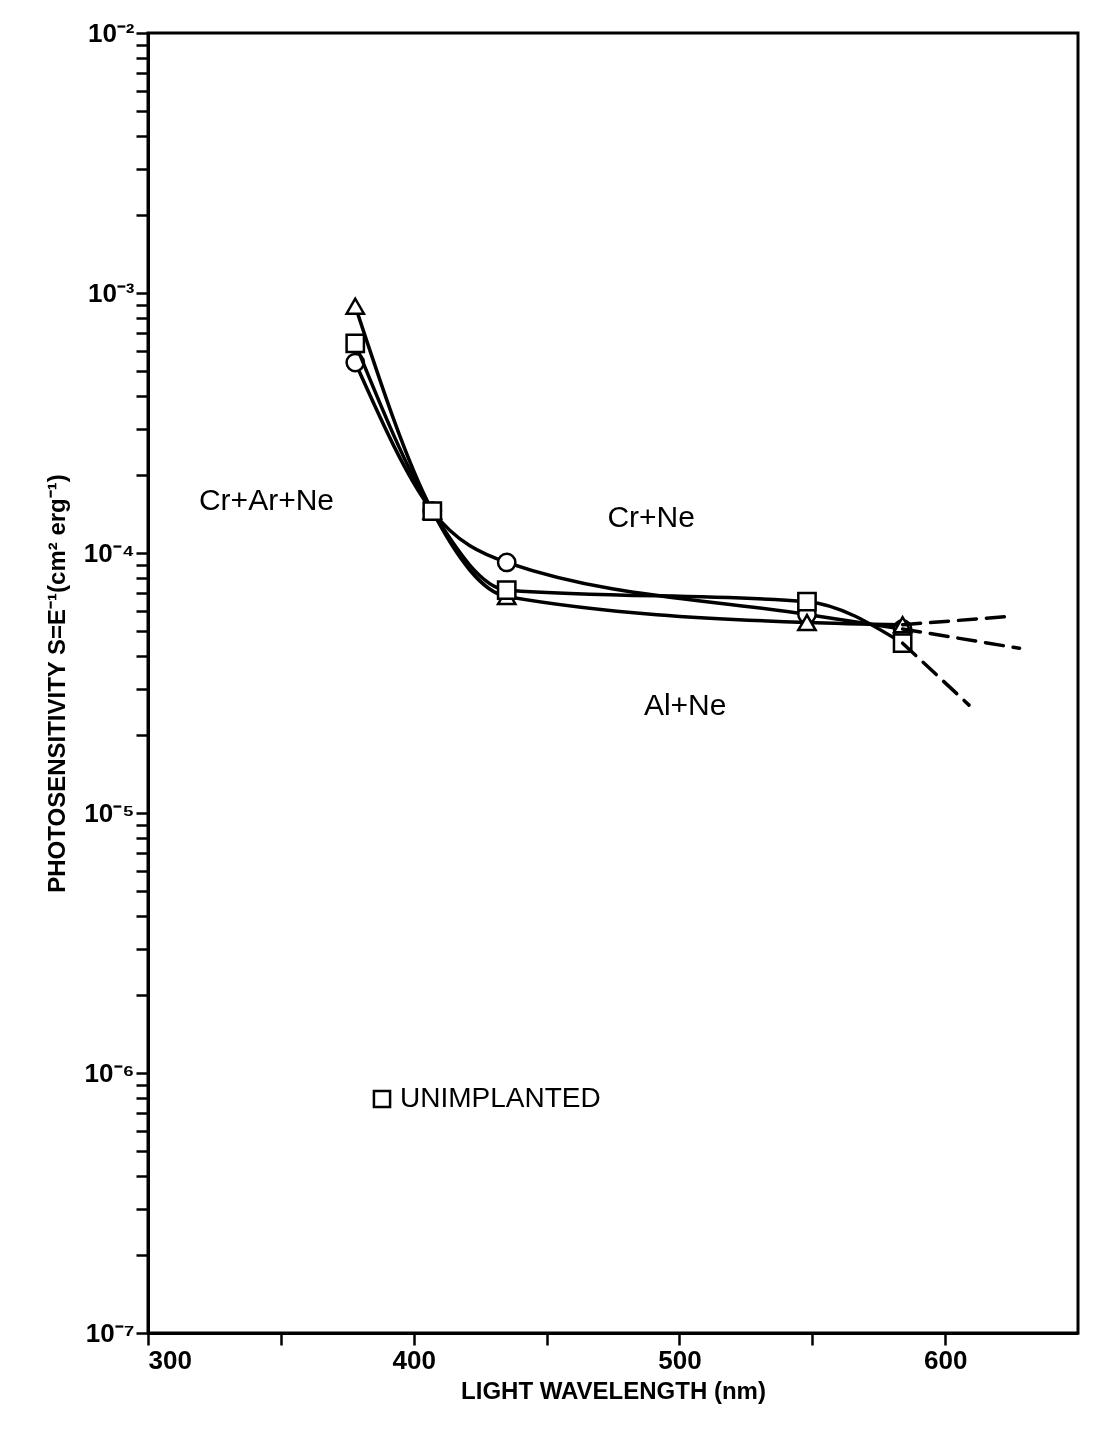 This screenshot has height=1452, width=1104. I want to click on legend-label: UNIMPLANTED, so click(500, 1097).